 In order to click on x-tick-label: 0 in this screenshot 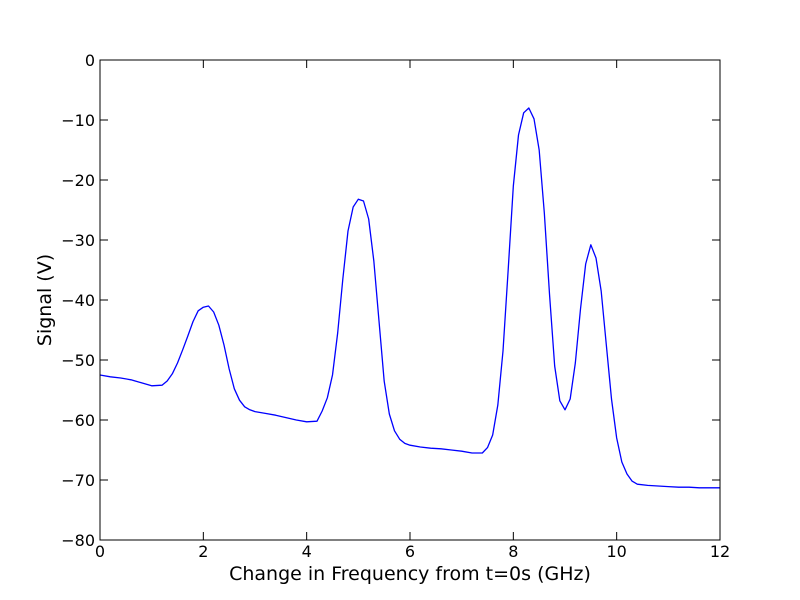, I will do `click(100, 551)`.